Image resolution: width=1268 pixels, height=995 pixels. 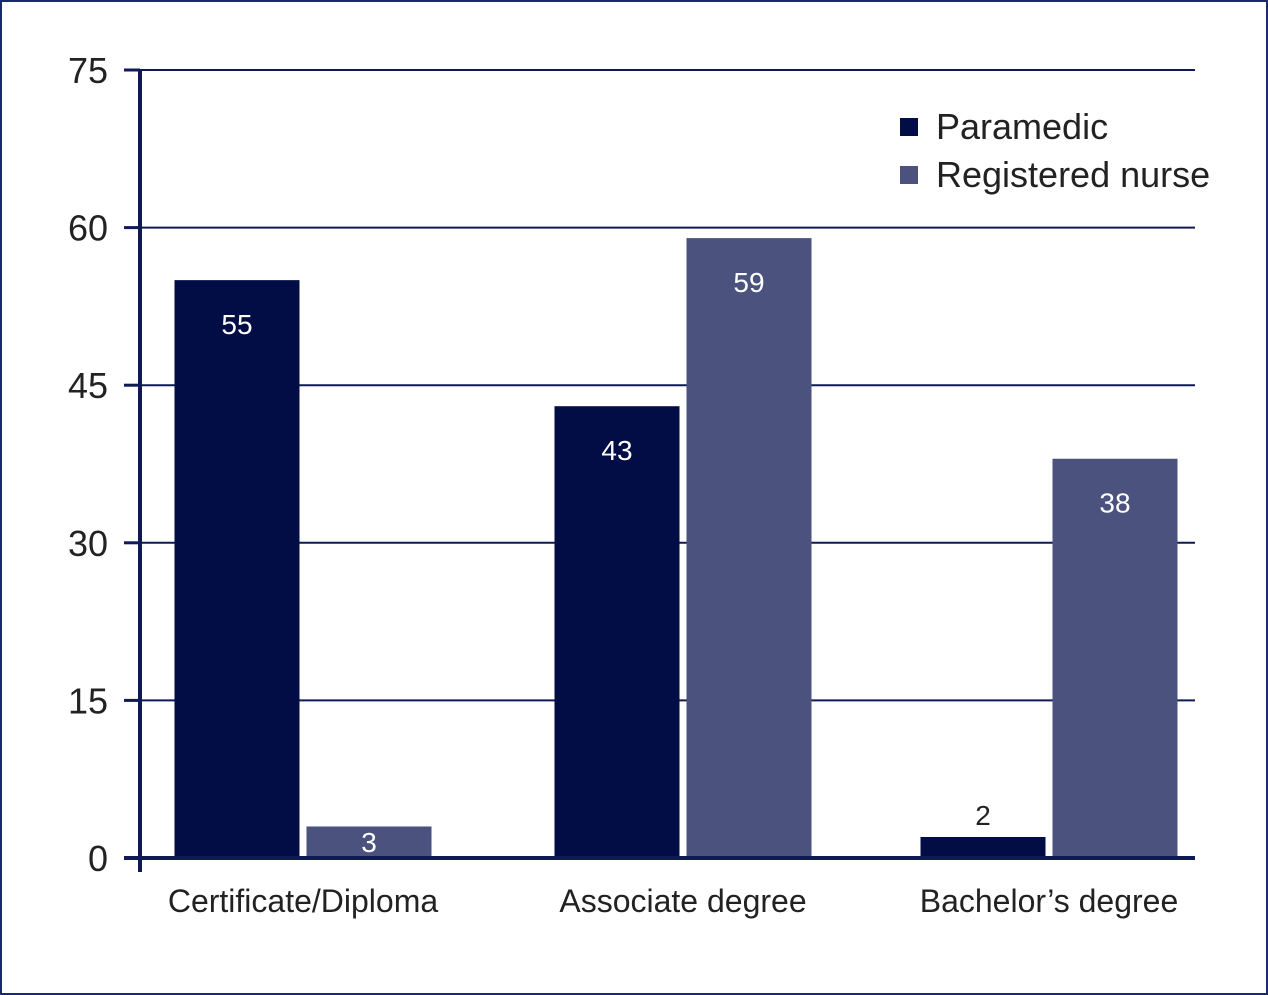 I want to click on legend-label: Registered nurse, so click(x=1073, y=174).